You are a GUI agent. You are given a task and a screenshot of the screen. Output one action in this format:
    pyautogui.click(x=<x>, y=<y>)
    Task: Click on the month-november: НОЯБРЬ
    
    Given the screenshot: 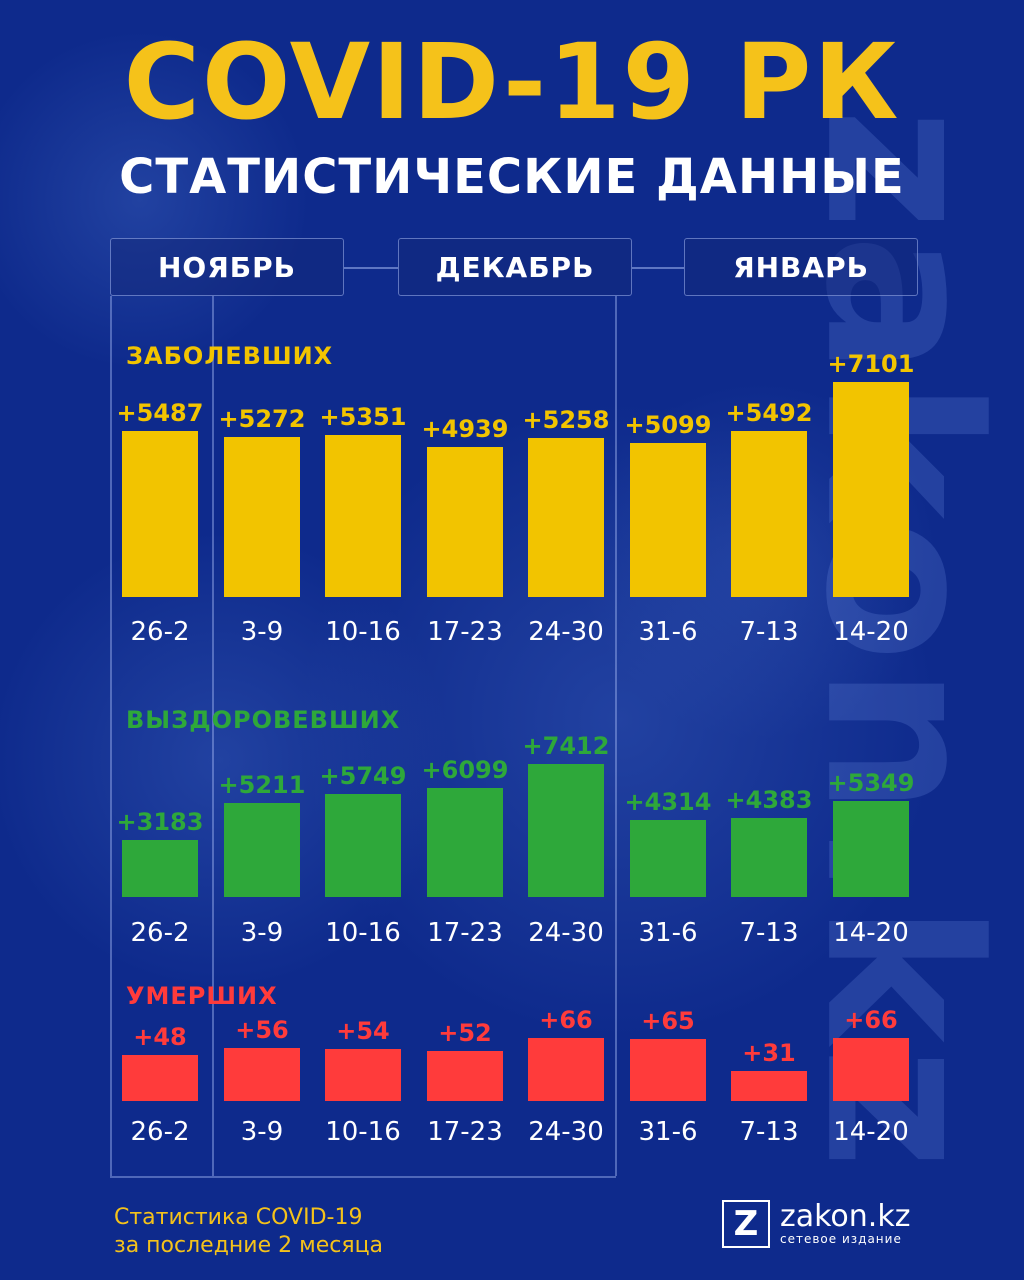 What is the action you would take?
    pyautogui.click(x=227, y=267)
    